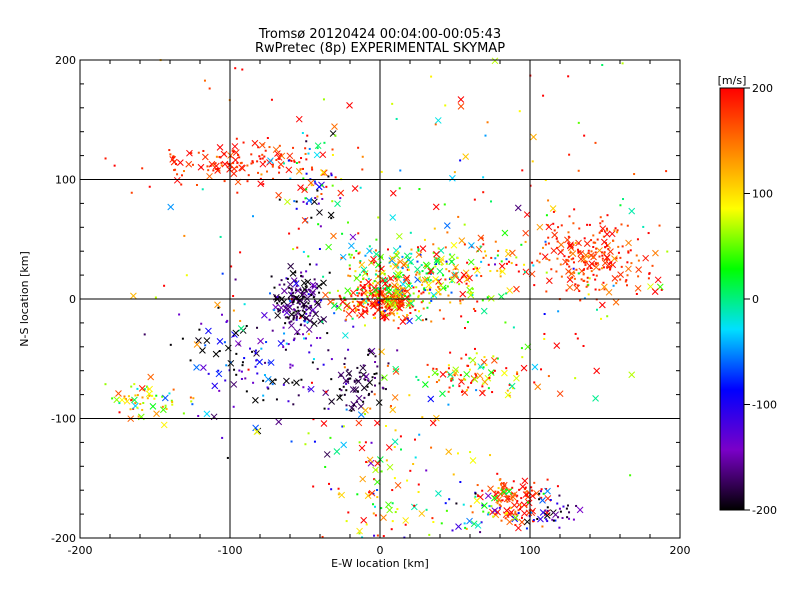 The width and height of the screenshot is (800, 600). Describe the element at coordinates (755, 299) in the screenshot. I see `colorbar-tick-label: 0` at that location.